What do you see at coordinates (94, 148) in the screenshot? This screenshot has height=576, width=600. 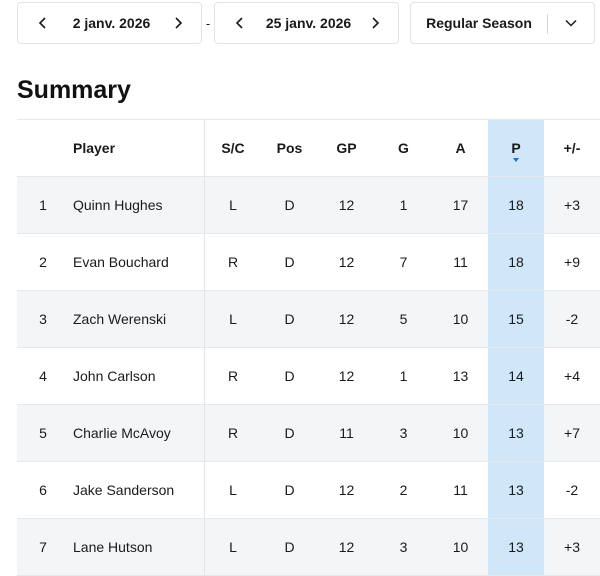 I see `column-header-player: Player` at bounding box center [94, 148].